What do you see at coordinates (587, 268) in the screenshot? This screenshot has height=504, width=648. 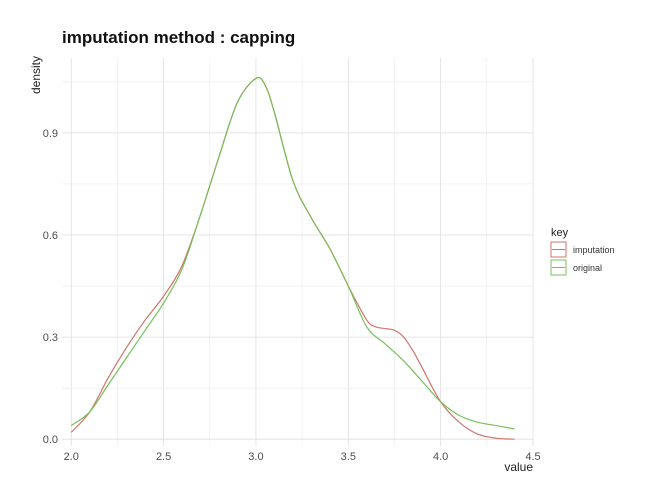 I see `legend-label-original: original` at bounding box center [587, 268].